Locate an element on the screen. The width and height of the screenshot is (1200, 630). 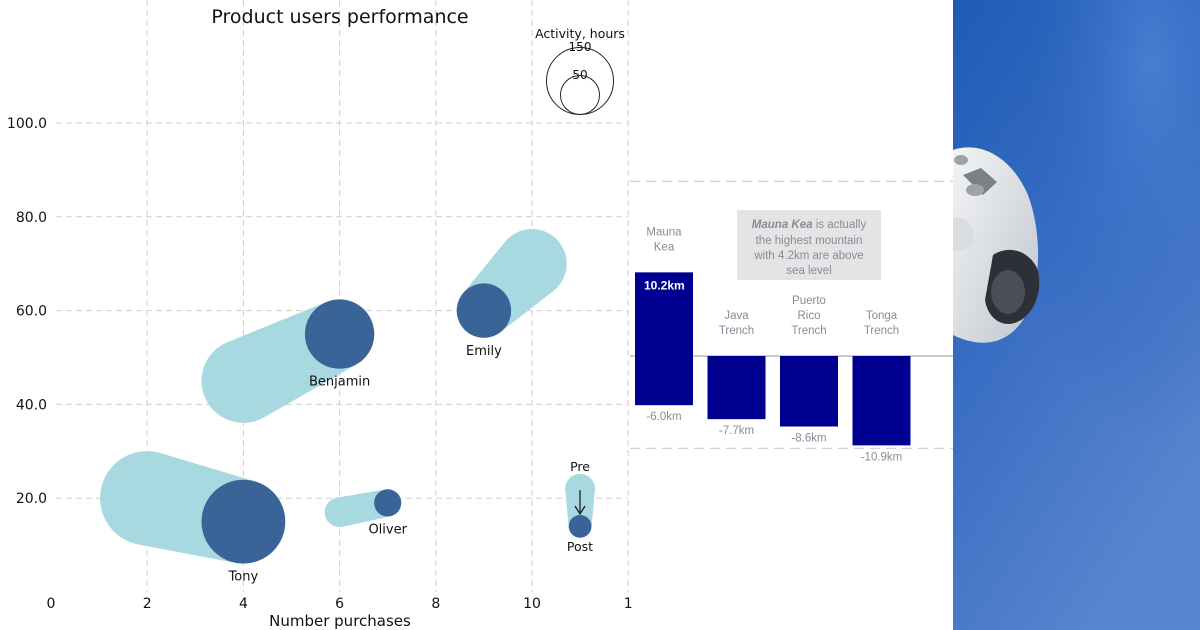
annotation-line-2: the highest mountain is located at coordinates (809, 241).